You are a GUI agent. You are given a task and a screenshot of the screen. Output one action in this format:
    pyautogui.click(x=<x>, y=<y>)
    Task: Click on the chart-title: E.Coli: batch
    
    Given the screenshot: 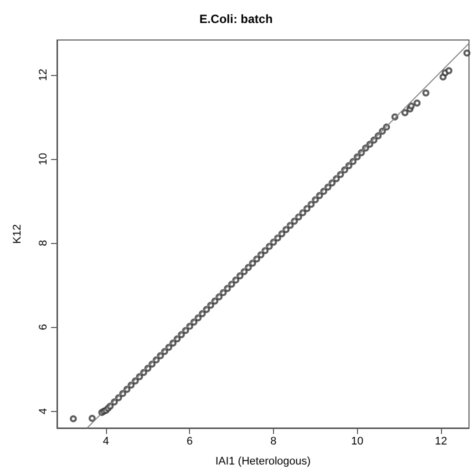 What is the action you would take?
    pyautogui.click(x=236, y=19)
    